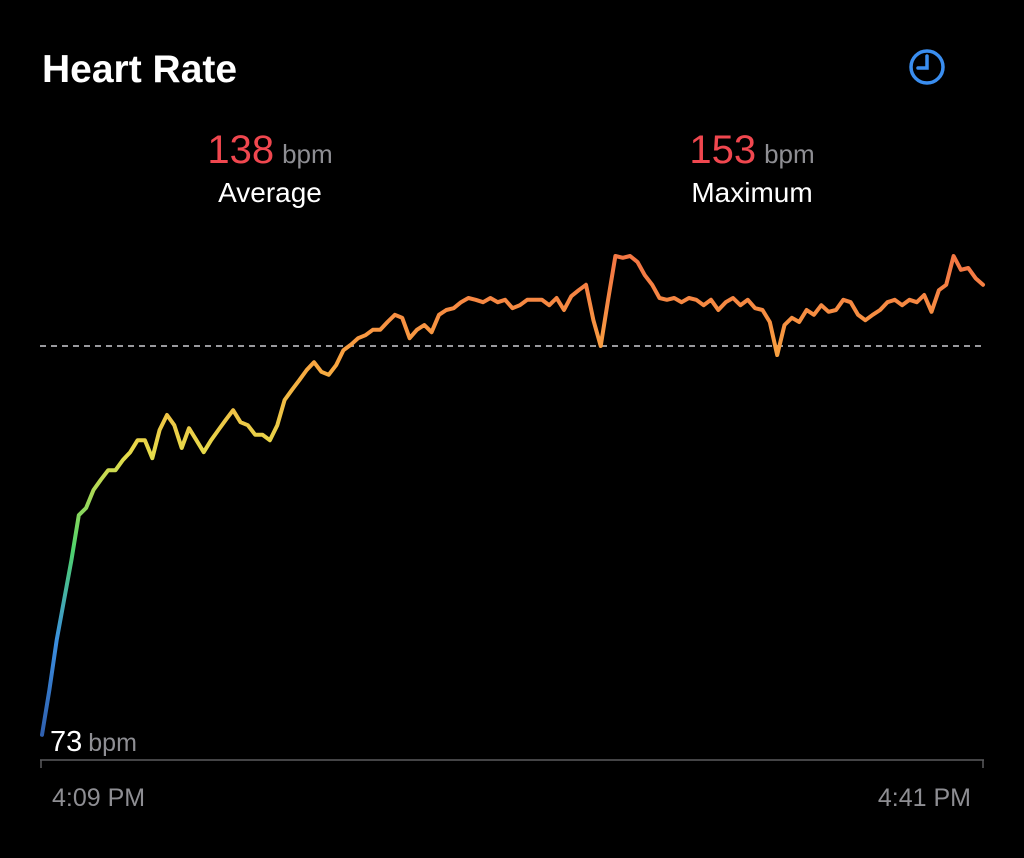 The image size is (1024, 858). What do you see at coordinates (240, 150) in the screenshot?
I see `stat-number: 138` at bounding box center [240, 150].